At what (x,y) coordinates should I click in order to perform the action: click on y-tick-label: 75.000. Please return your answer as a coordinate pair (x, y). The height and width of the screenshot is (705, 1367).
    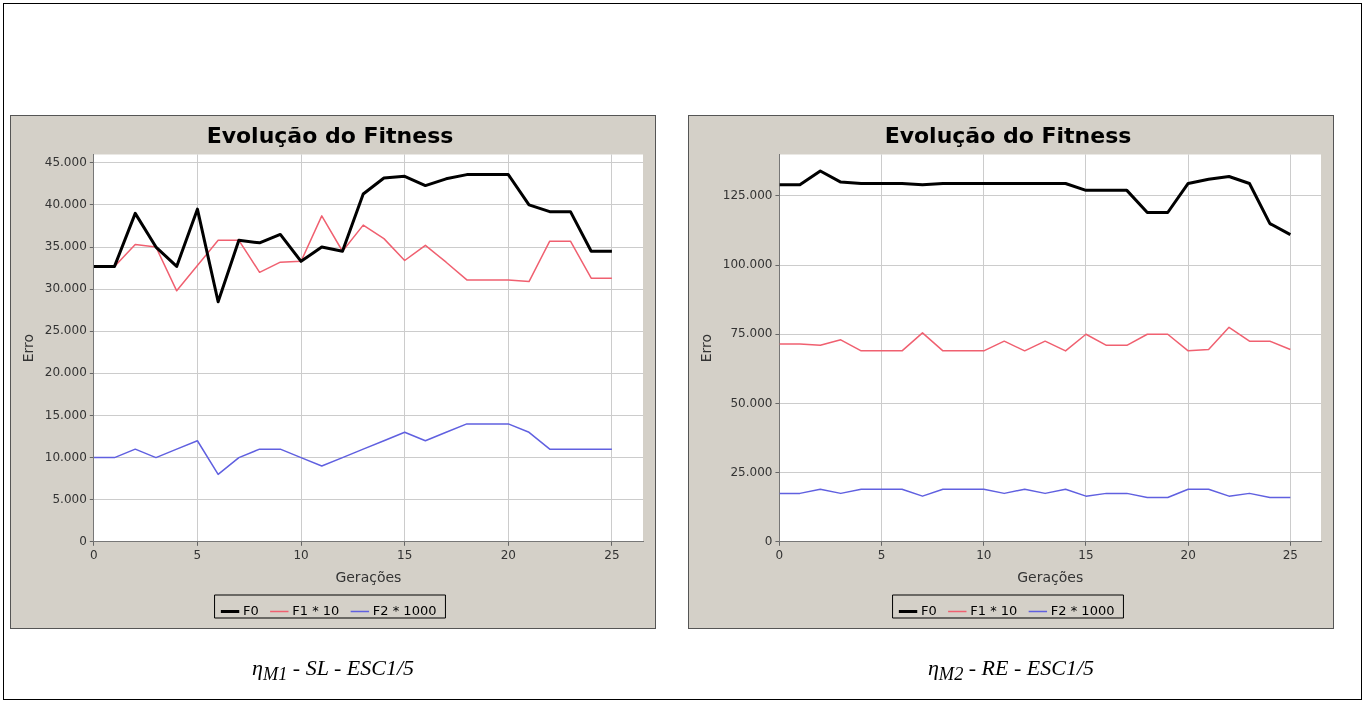
    Looking at the image, I should click on (751, 333).